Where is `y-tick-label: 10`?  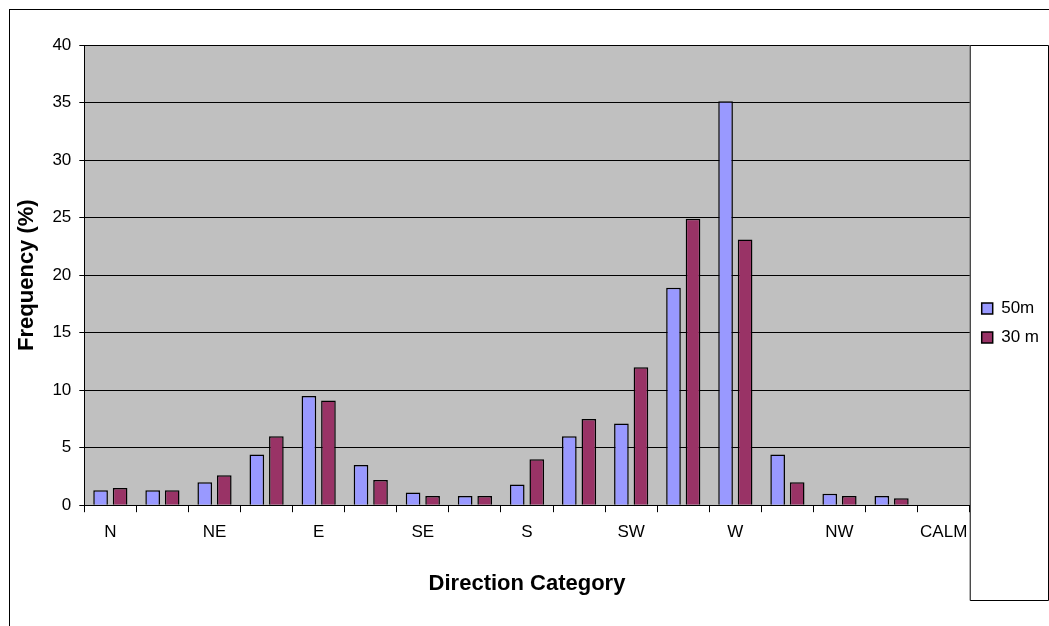
y-tick-label: 10 is located at coordinates (62, 389).